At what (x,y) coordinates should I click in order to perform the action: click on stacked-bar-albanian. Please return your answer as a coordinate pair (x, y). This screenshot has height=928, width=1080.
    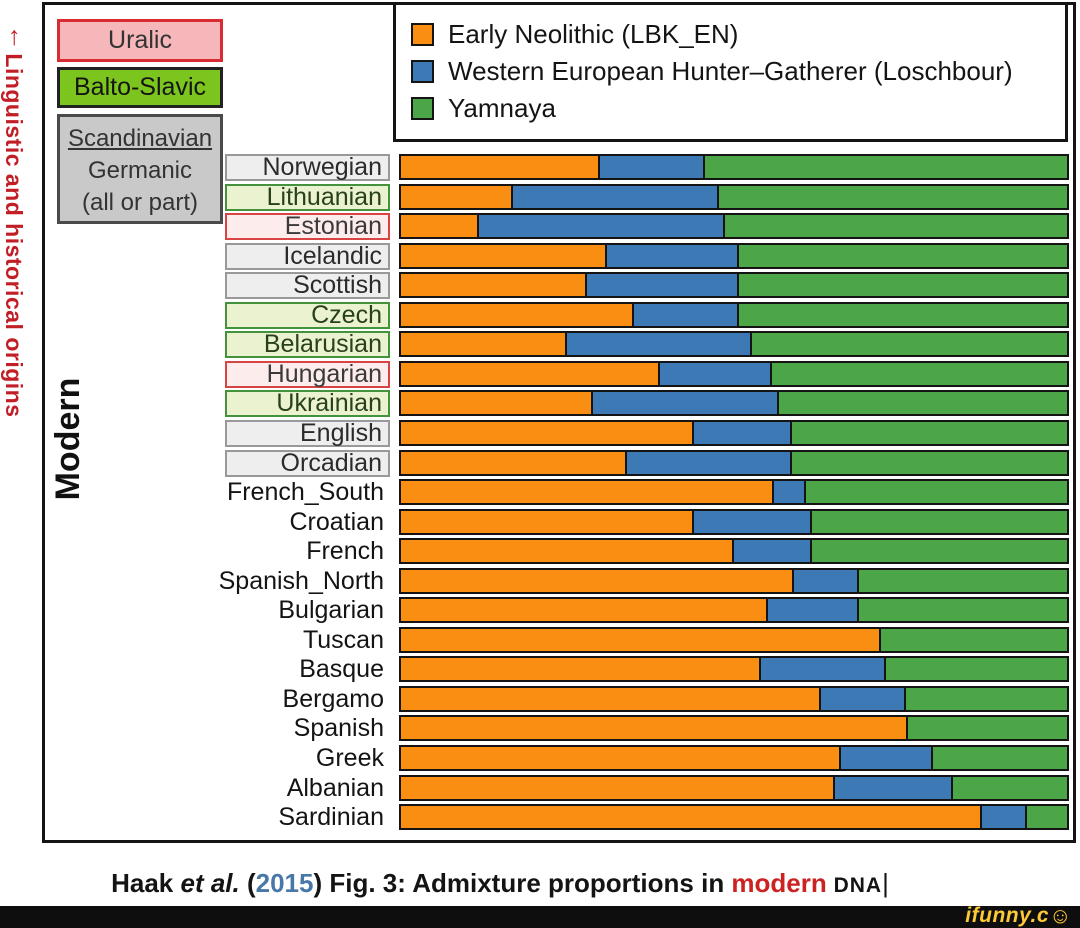
    Looking at the image, I should click on (734, 788).